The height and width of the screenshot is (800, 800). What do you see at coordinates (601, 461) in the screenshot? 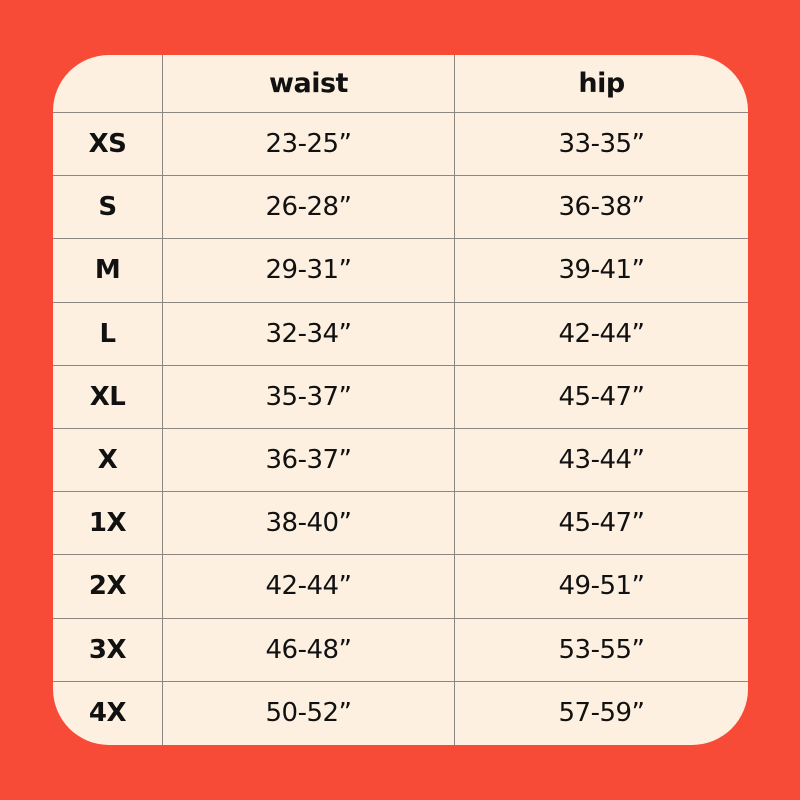
I see `cell-hip: 43-44”` at bounding box center [601, 461].